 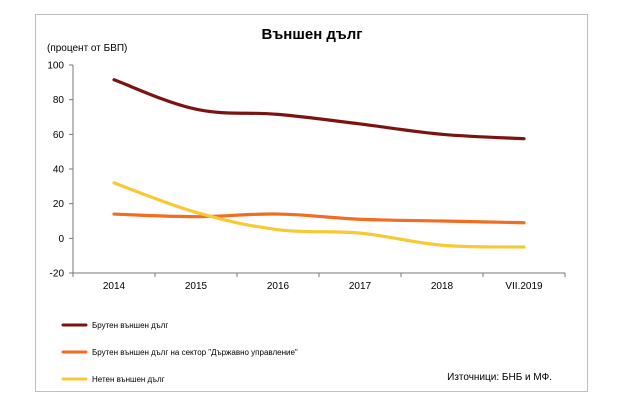 I want to click on y-tick-label: 100, so click(x=55, y=66).